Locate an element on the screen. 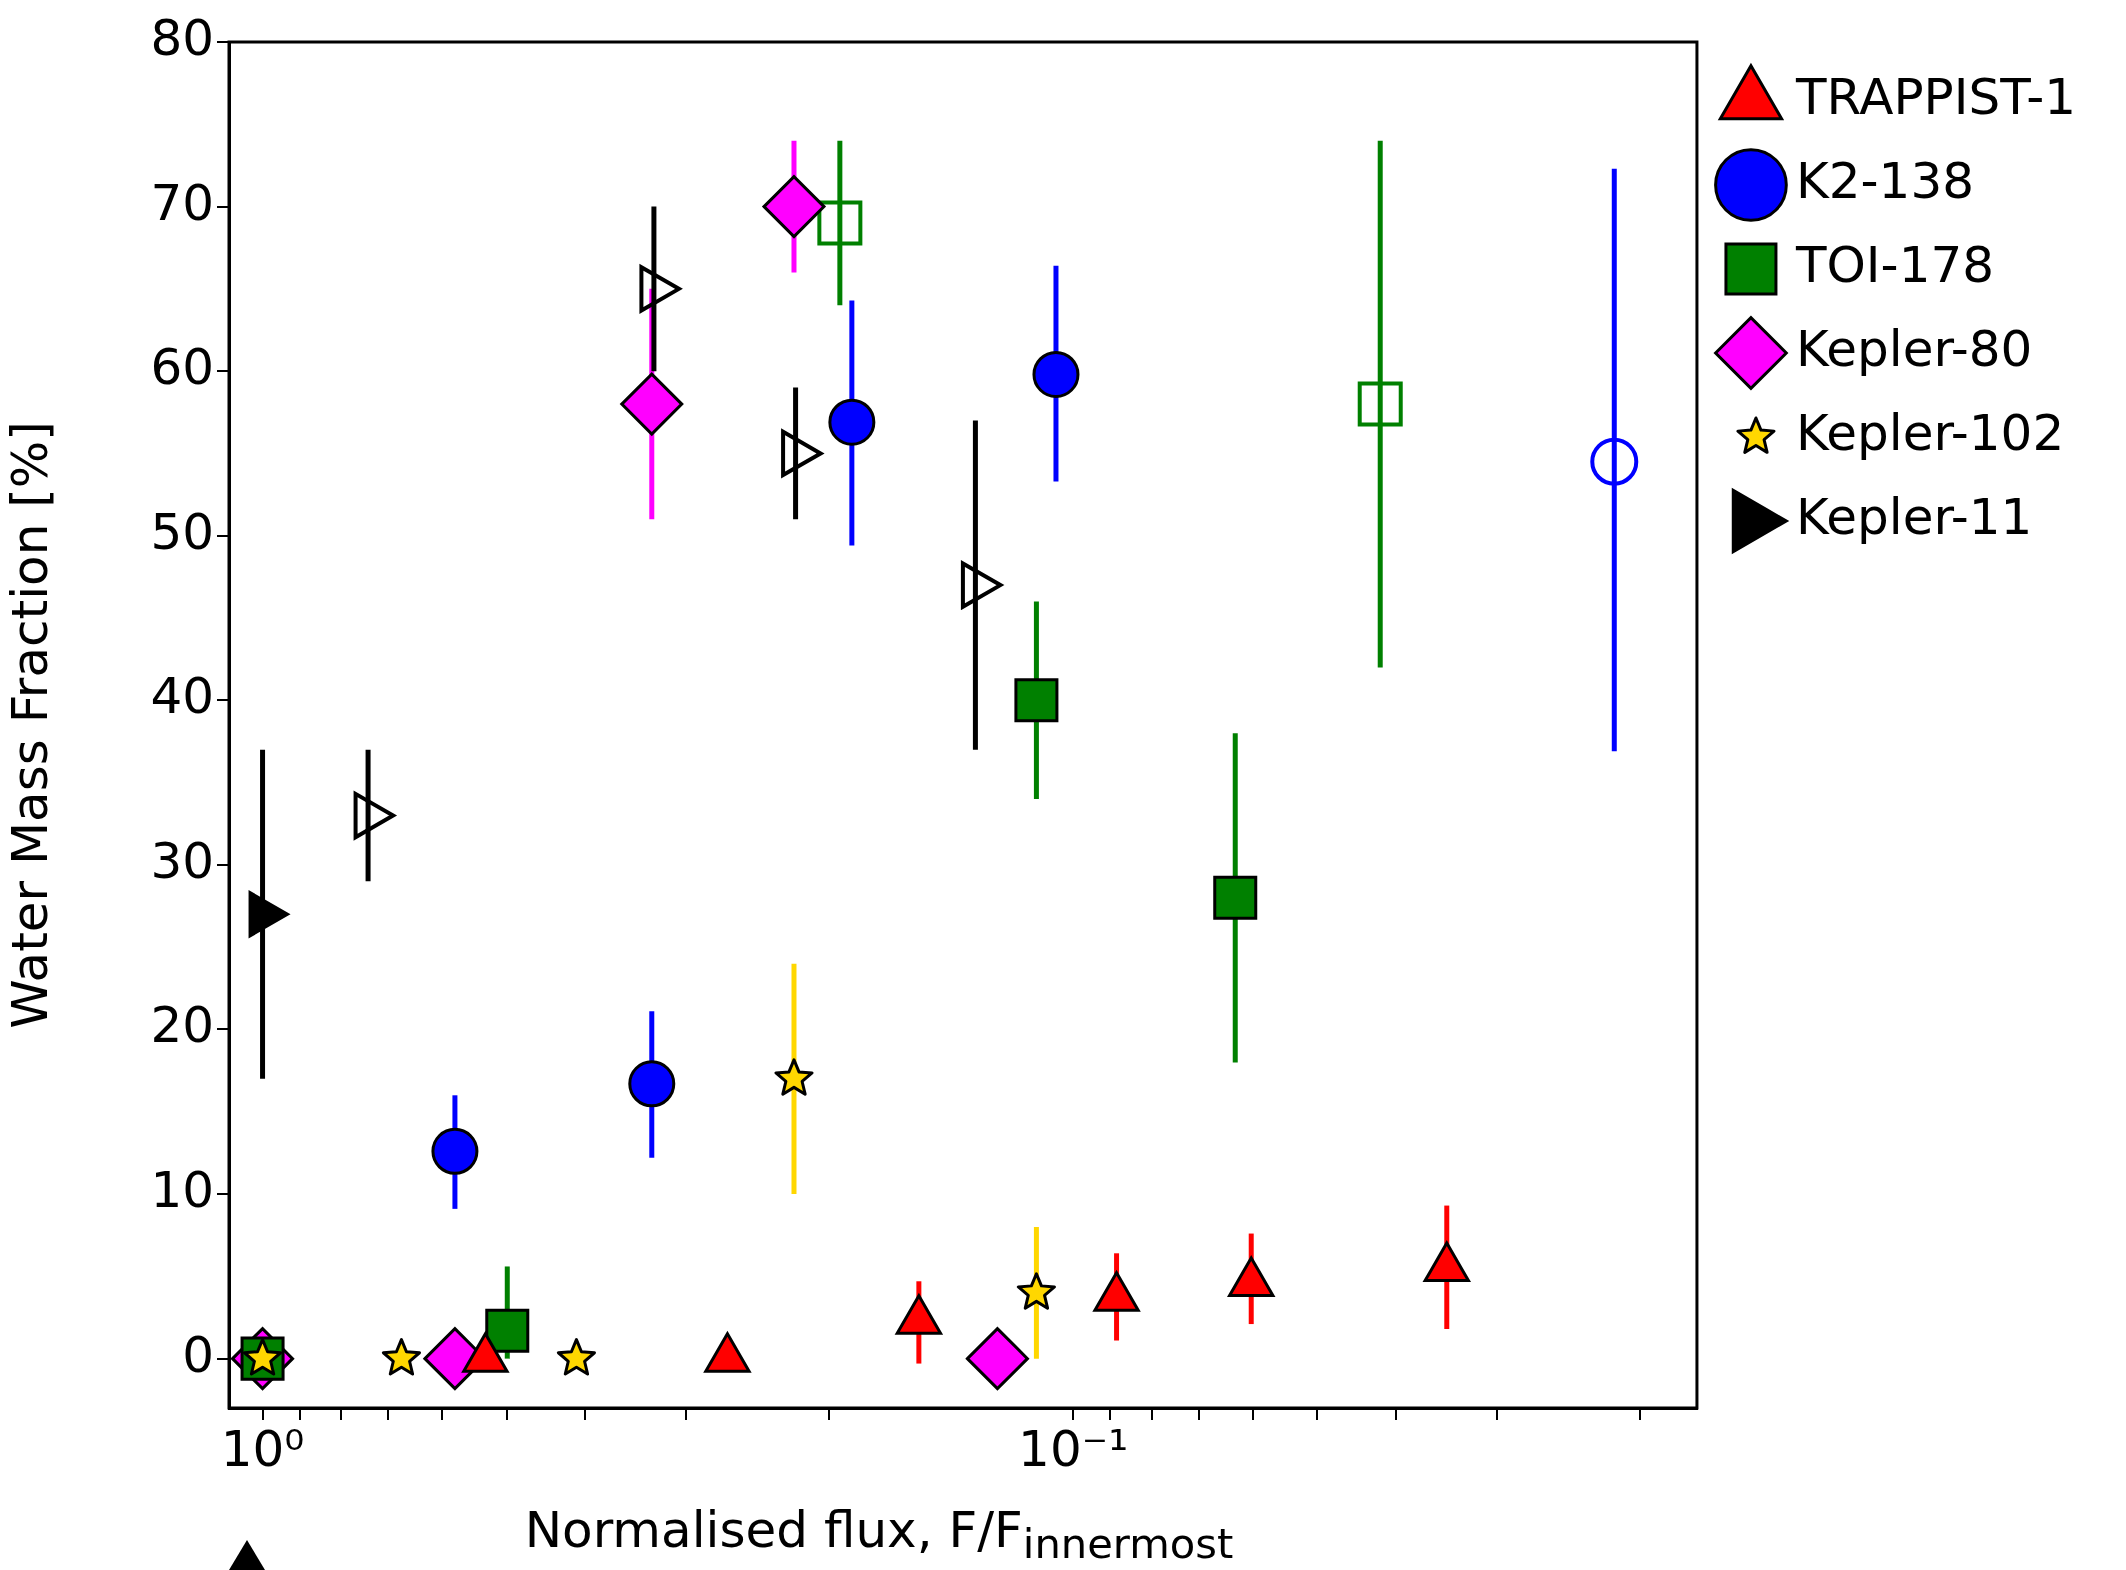 Image resolution: width=2126 pixels, height=1570 pixels. x-tick-label: 10⁰ is located at coordinates (262, 1448).